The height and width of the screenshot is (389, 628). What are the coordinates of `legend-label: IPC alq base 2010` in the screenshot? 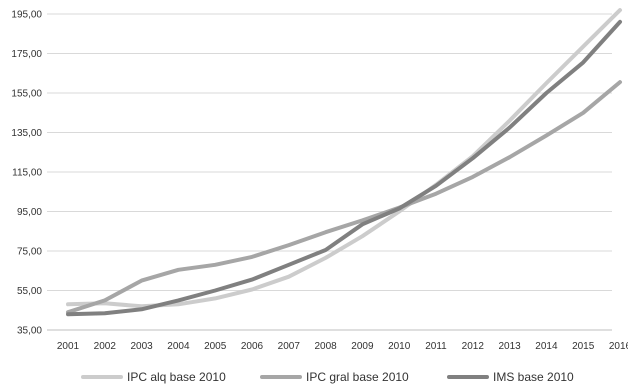 It's located at (176, 377).